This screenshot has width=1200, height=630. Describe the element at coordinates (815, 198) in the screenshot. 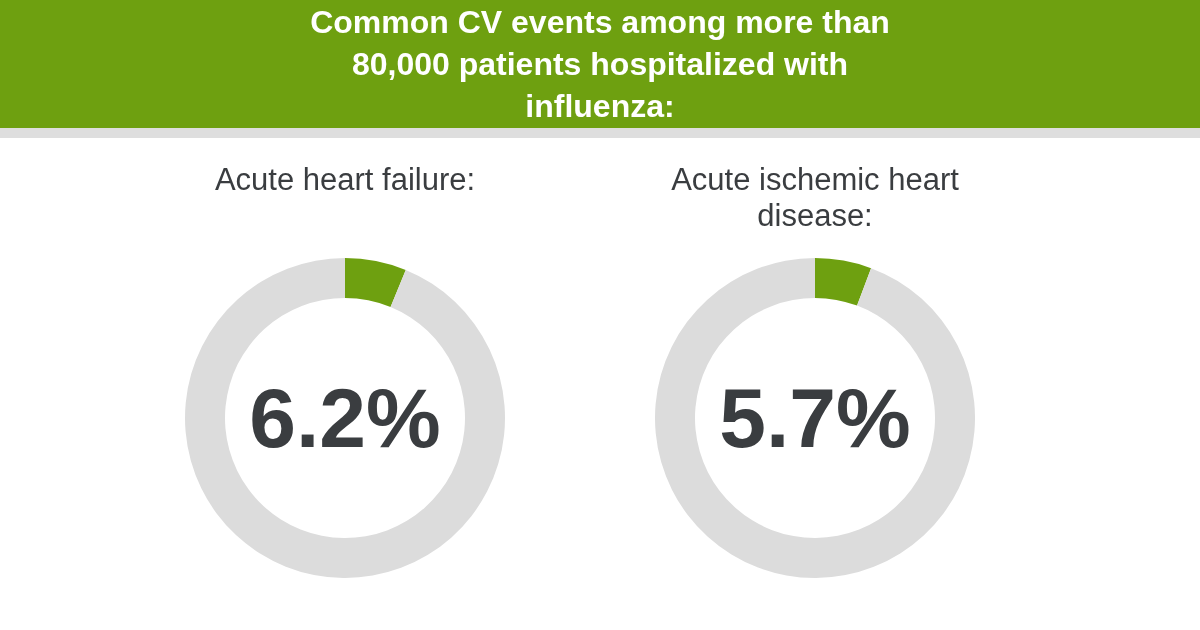

I see `chart-subtitle: Acute ischemic heart disease:` at that location.